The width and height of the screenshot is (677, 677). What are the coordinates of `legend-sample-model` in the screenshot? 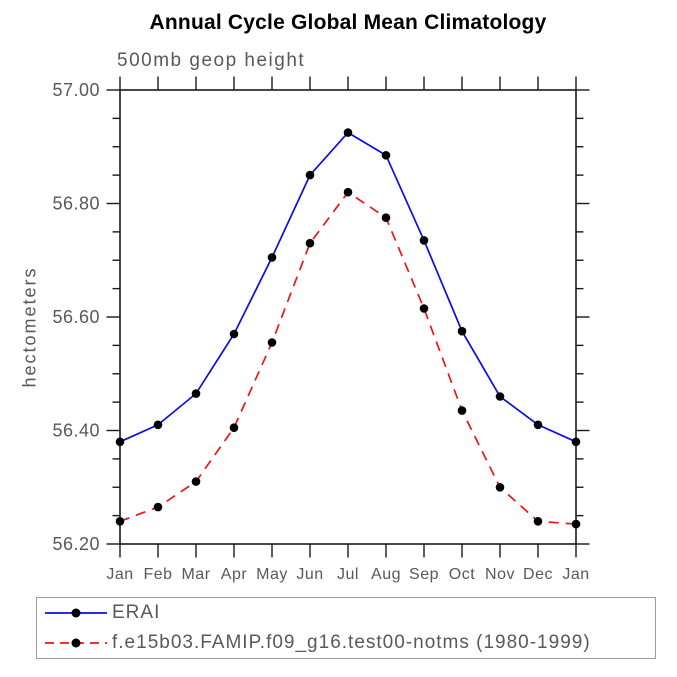 It's located at (76, 643).